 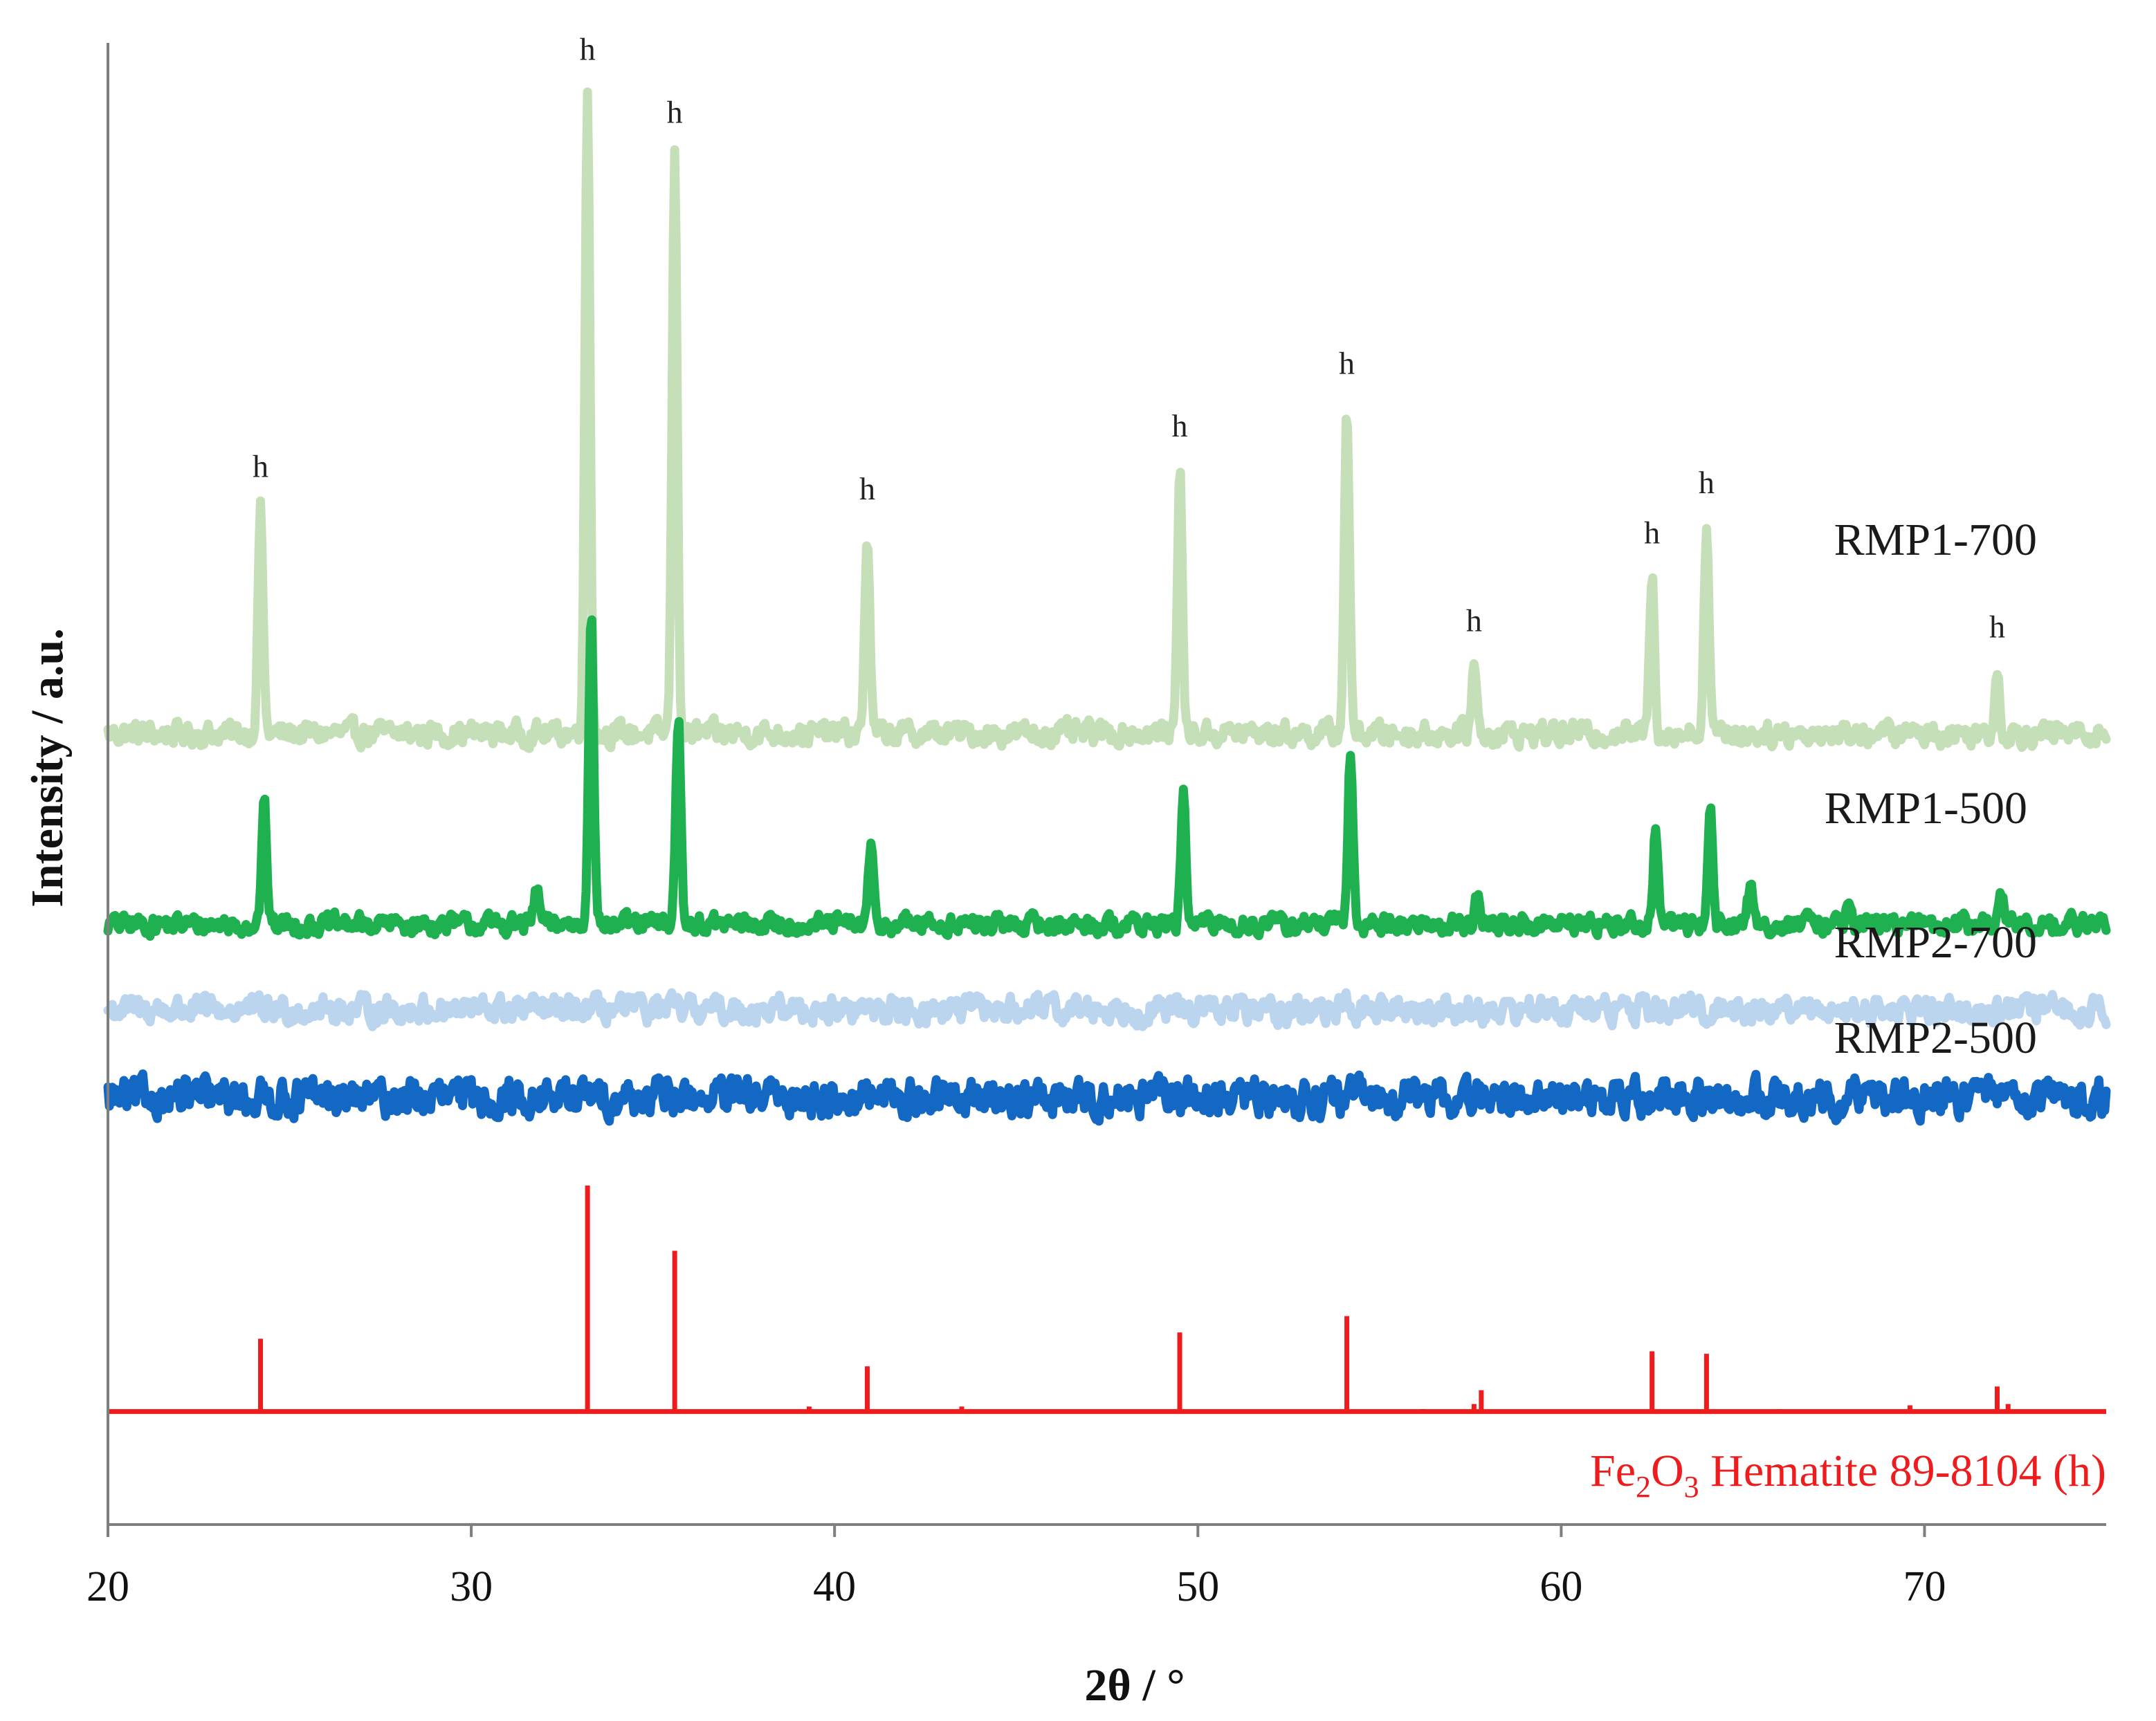 I want to click on series-label-rmp2-500: RMP2-500, so click(x=1936, y=1038).